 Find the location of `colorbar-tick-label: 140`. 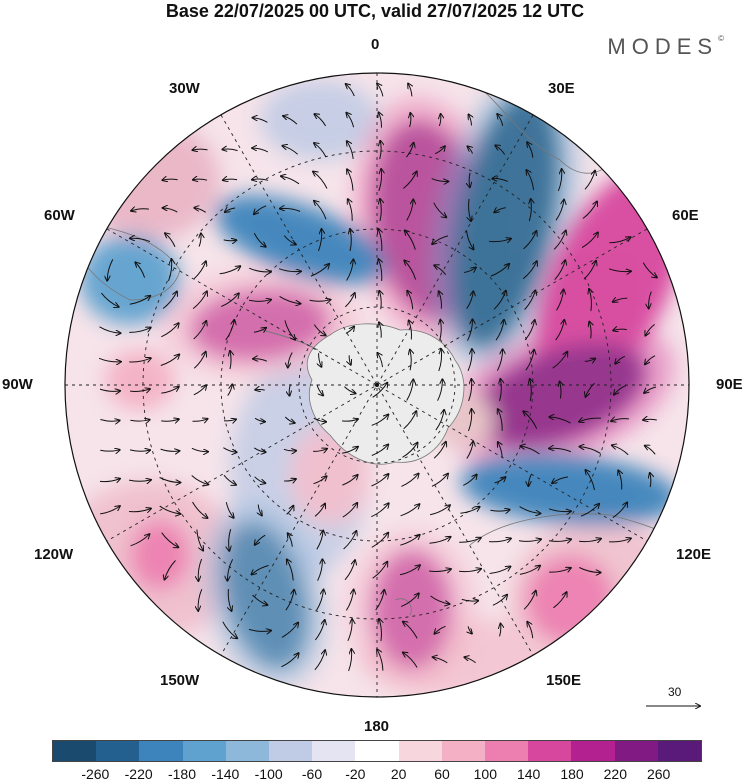

colorbar-tick-label: 140 is located at coordinates (528, 774).